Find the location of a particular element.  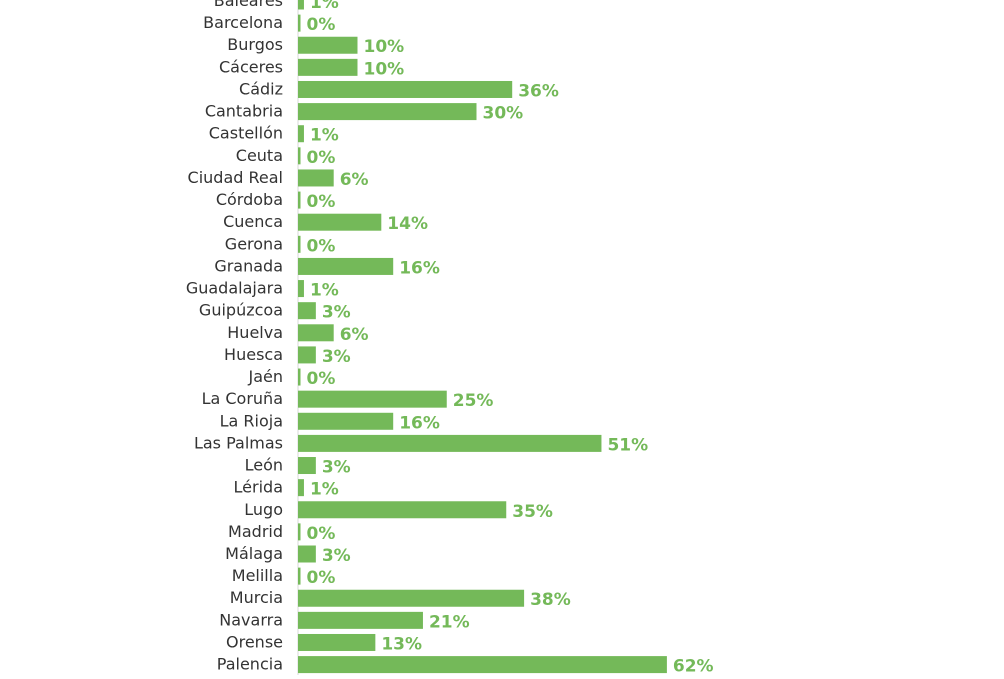

category-label-cantabria: Cantabria is located at coordinates (244, 111).